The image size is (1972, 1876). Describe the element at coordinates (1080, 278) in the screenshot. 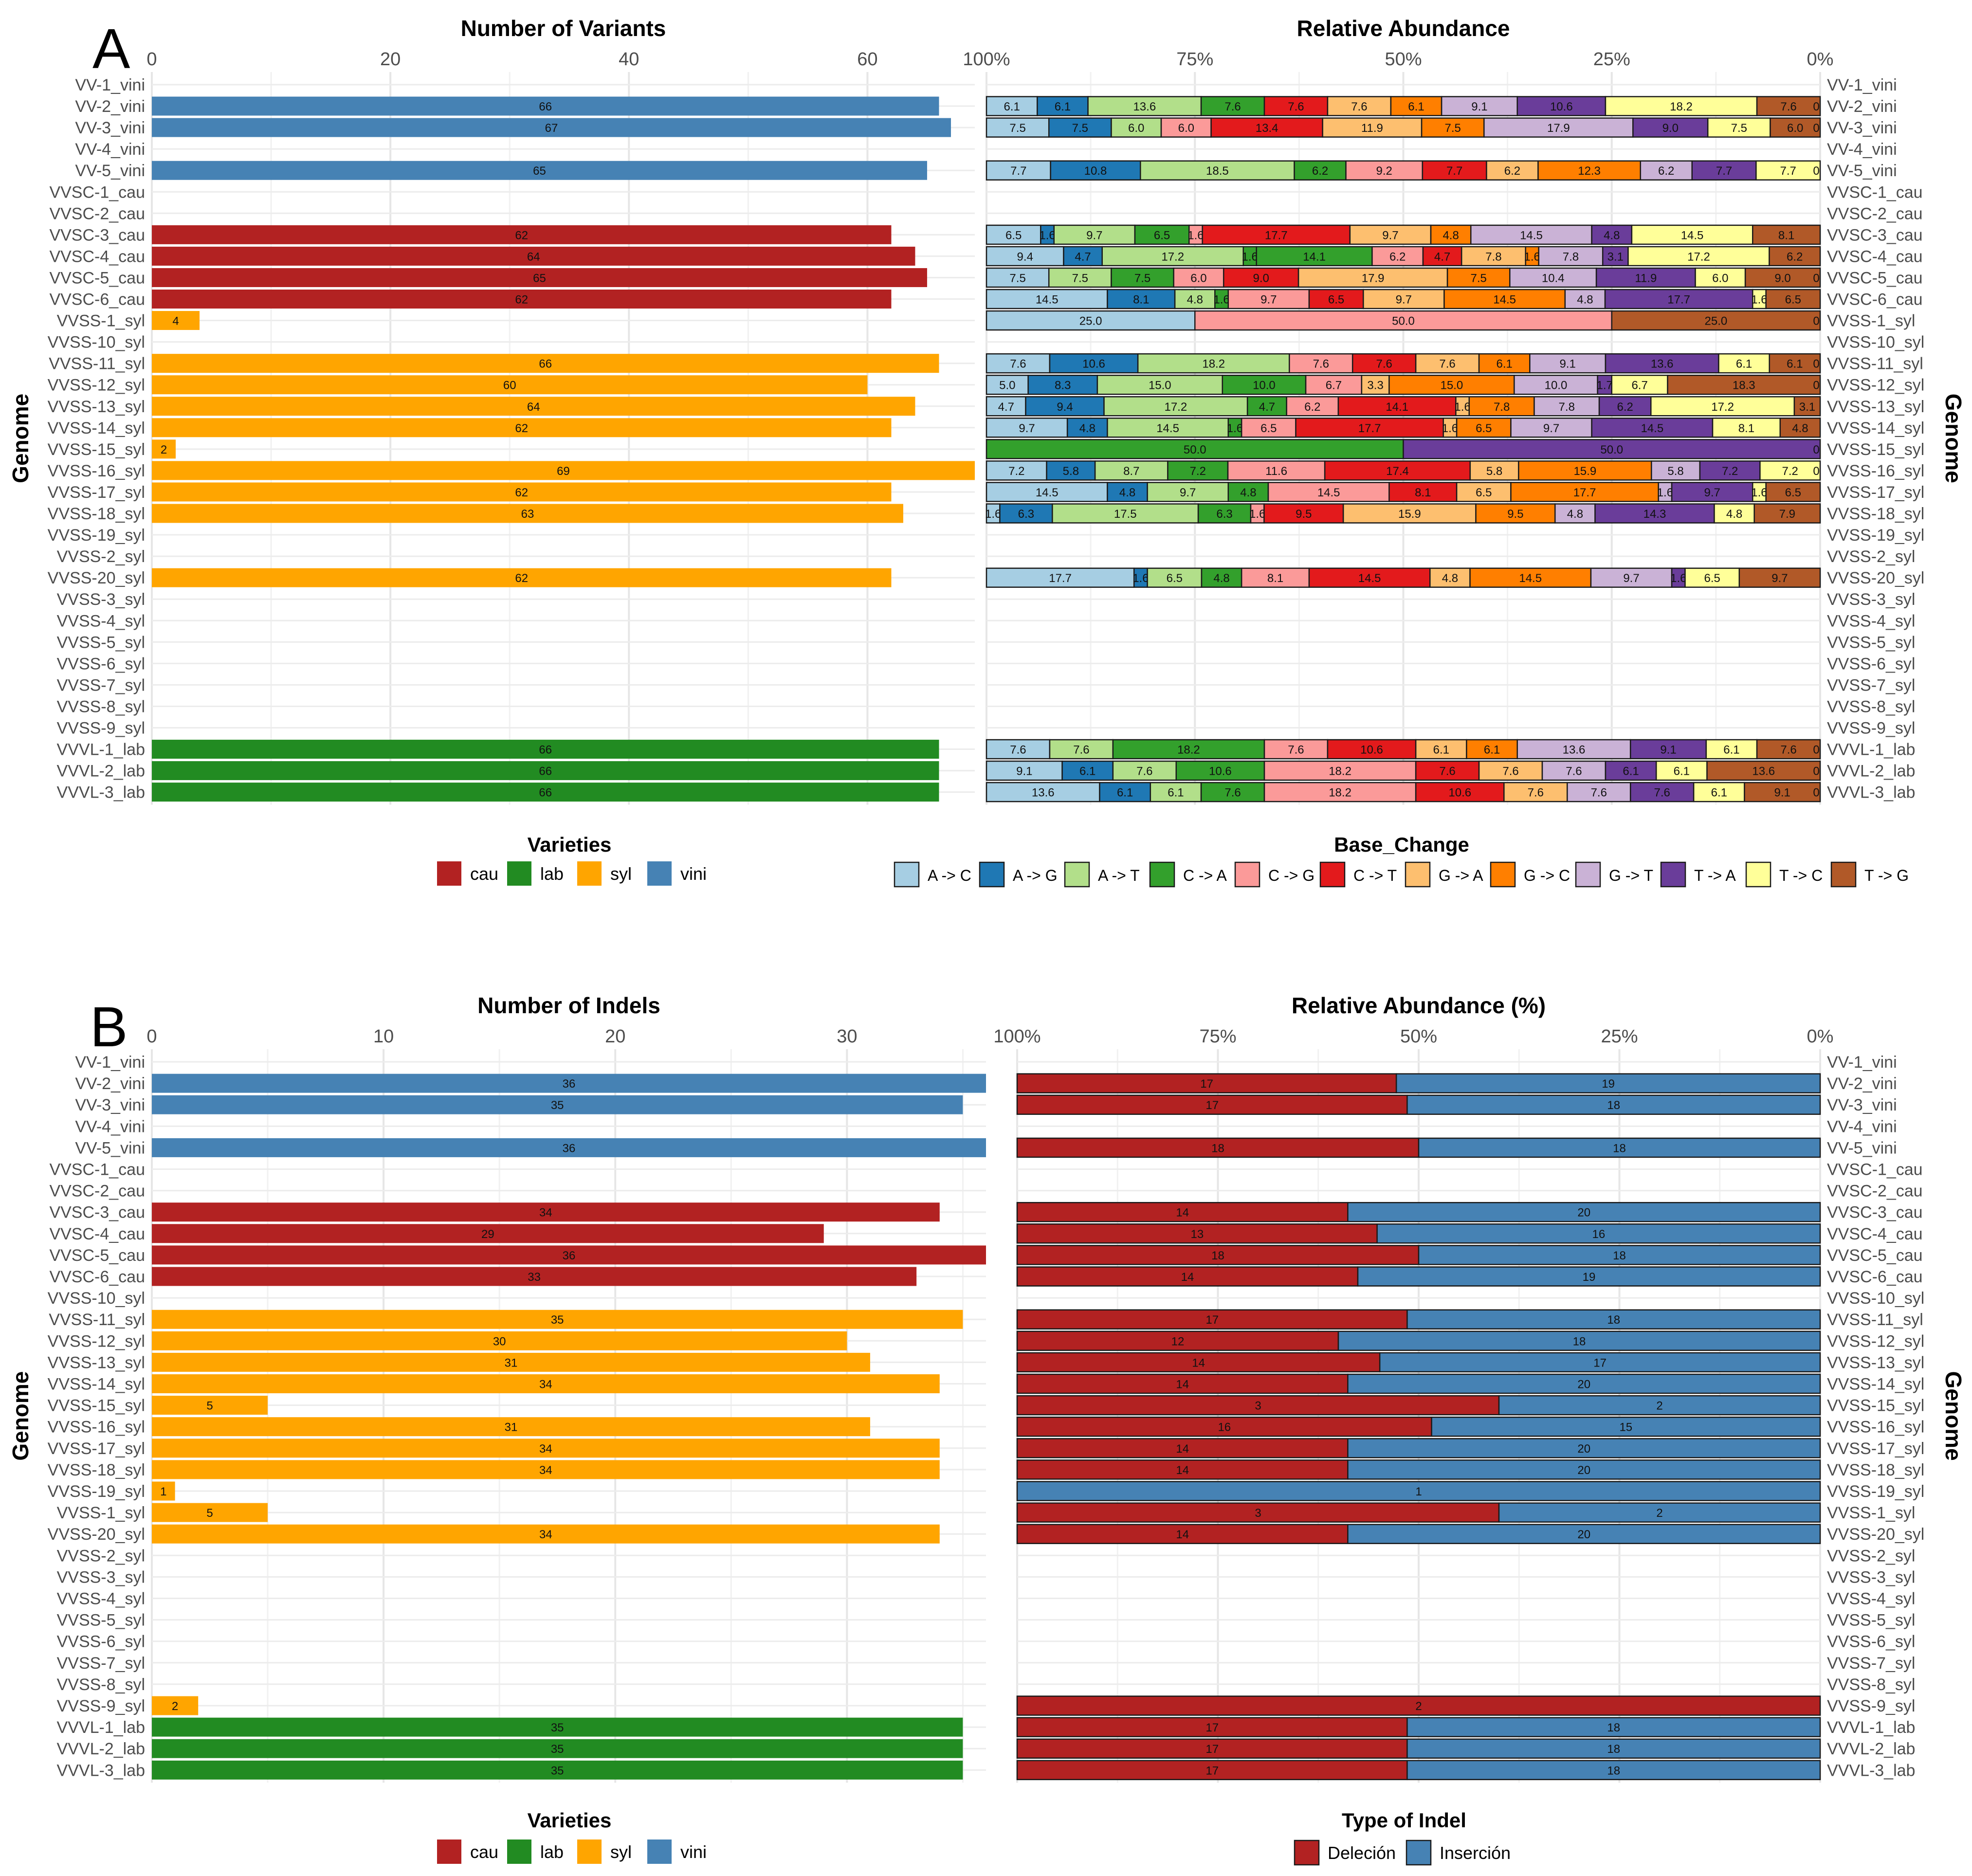

I see `segment-label: 7.5` at that location.